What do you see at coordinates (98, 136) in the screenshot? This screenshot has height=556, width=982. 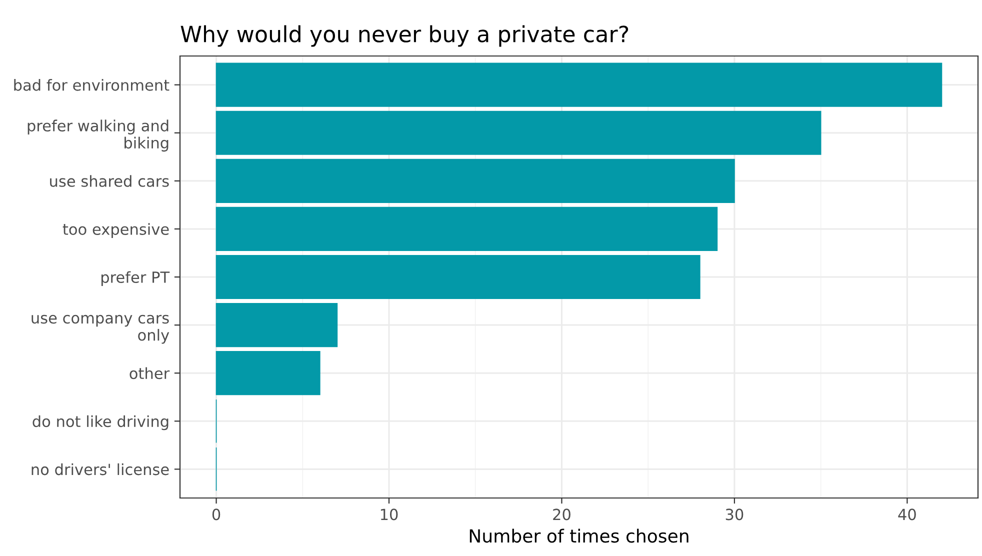 I see `y-tick-label: prefer walking and biking` at bounding box center [98, 136].